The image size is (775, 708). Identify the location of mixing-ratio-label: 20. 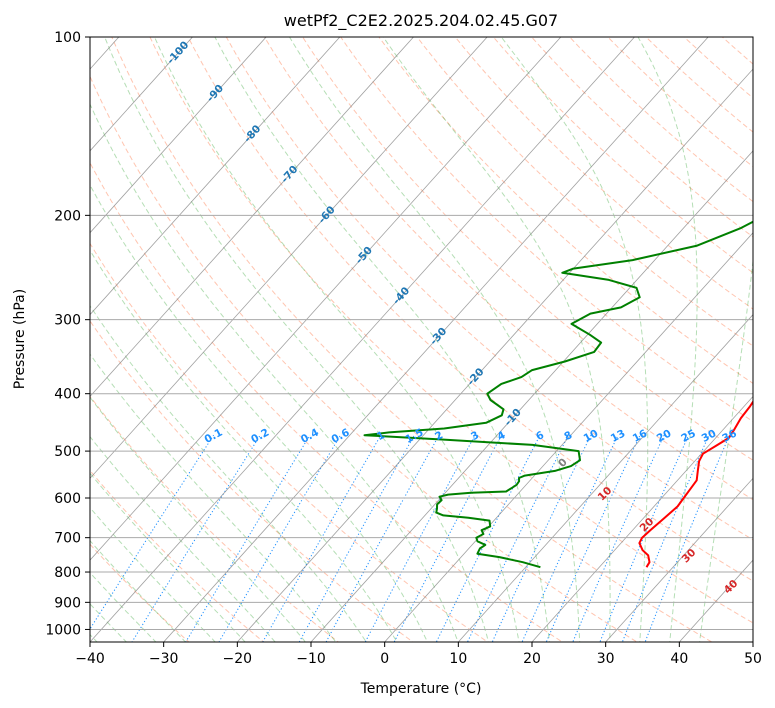
(664, 435).